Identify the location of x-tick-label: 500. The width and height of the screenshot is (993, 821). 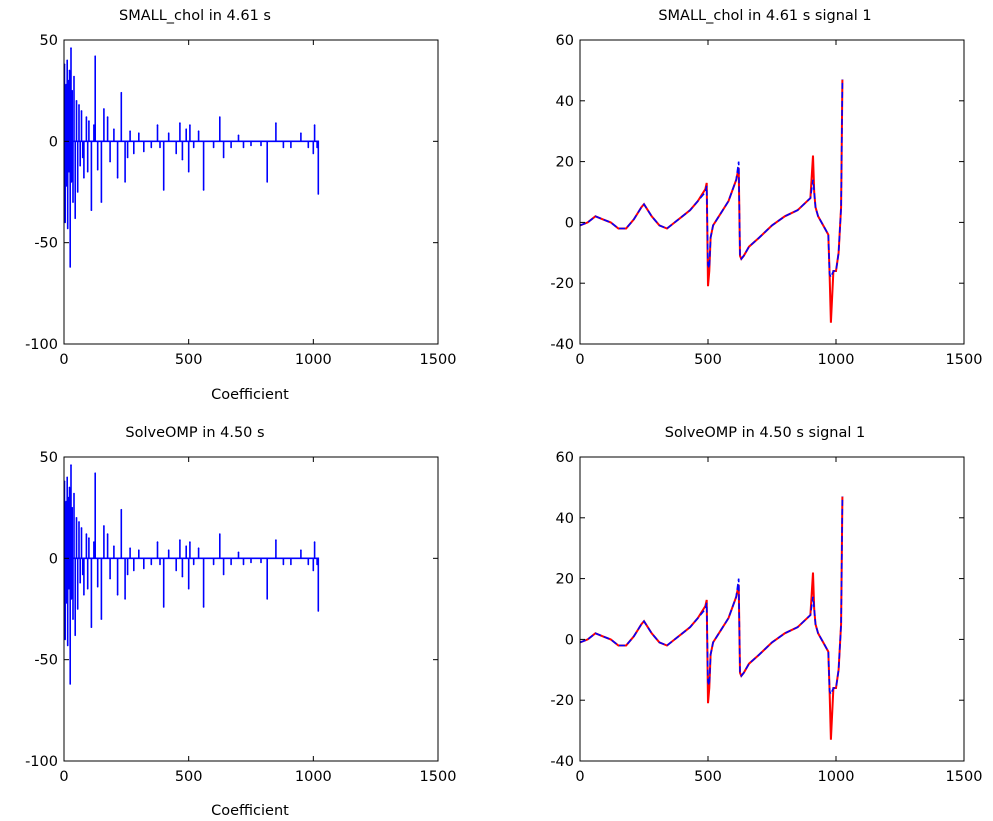
(189, 777).